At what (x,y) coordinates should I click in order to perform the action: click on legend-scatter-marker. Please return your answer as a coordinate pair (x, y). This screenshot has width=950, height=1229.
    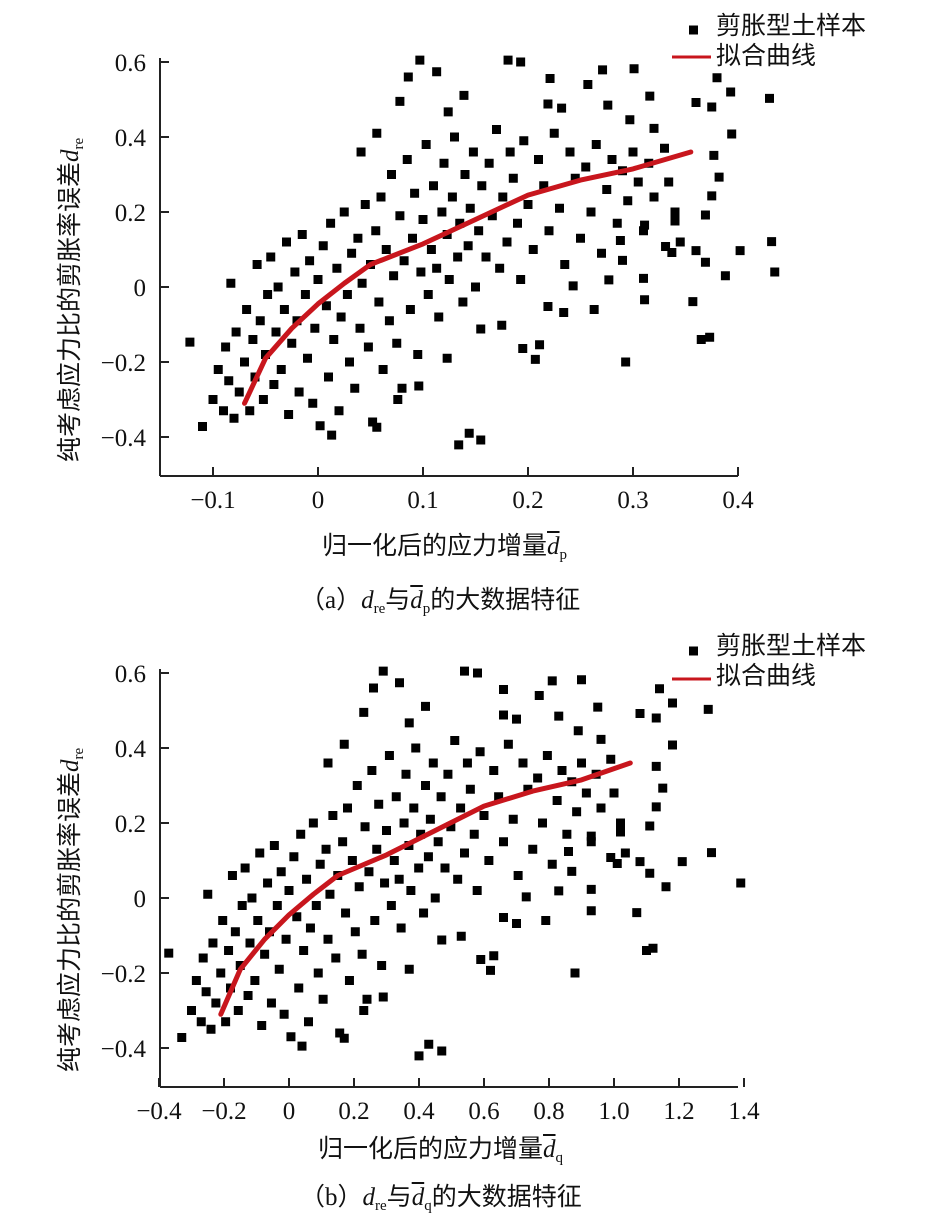
    Looking at the image, I should click on (693, 30).